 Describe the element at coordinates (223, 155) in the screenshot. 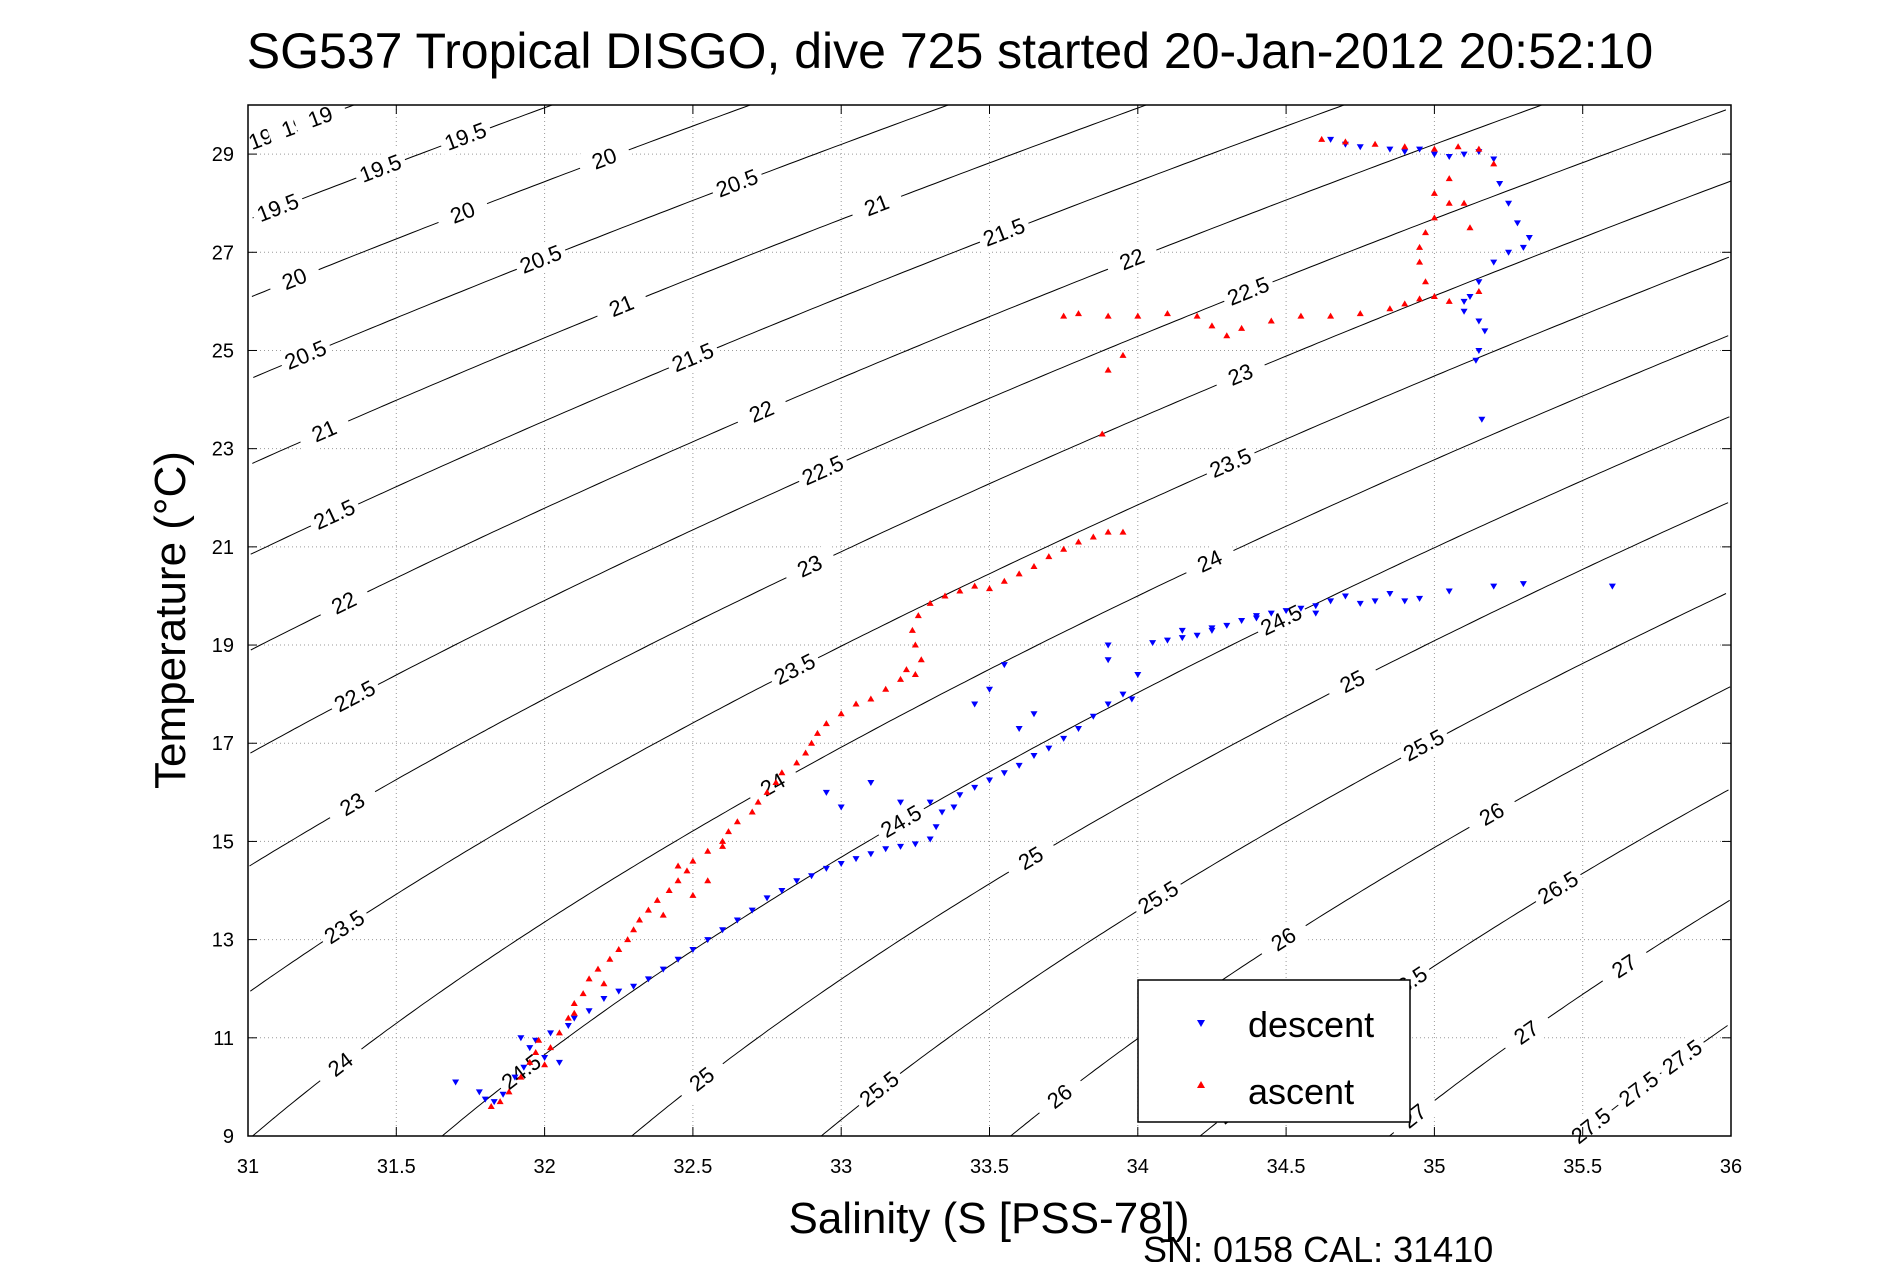

I see `y-tick-label: 29` at that location.